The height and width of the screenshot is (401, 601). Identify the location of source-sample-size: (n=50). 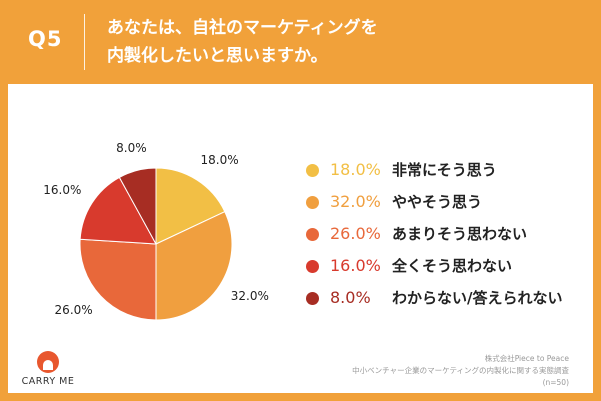
(555, 382).